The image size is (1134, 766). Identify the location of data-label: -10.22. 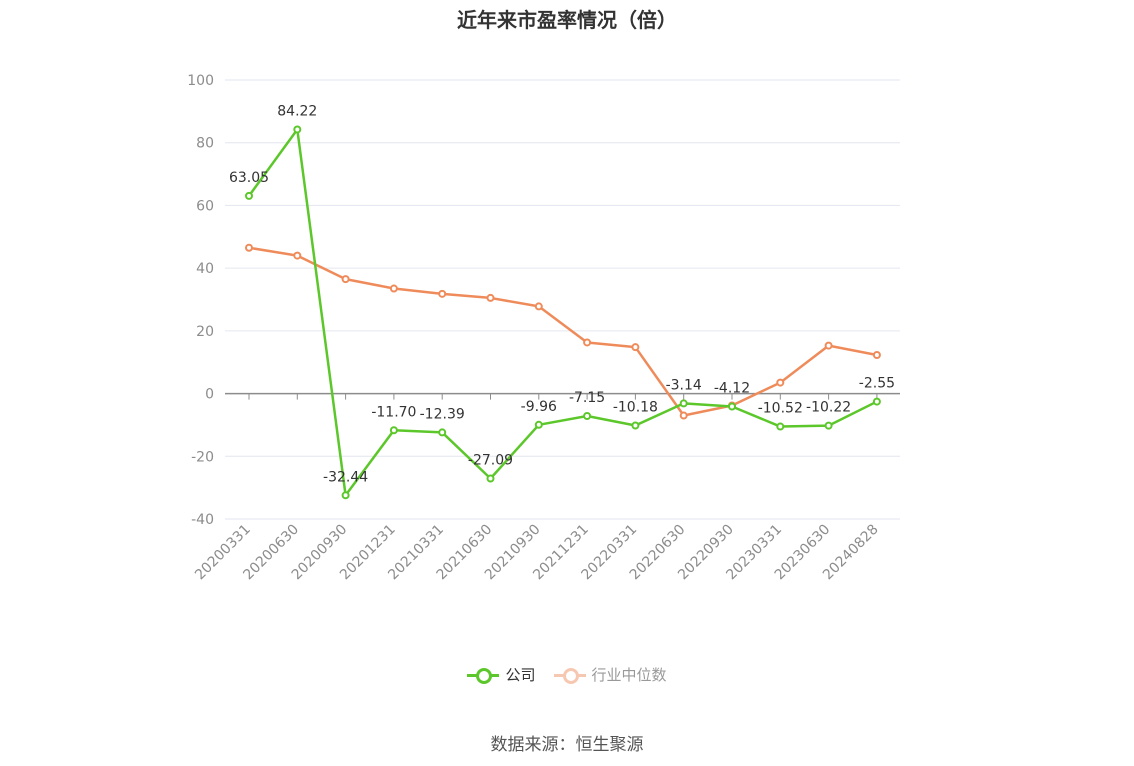
(828, 408).